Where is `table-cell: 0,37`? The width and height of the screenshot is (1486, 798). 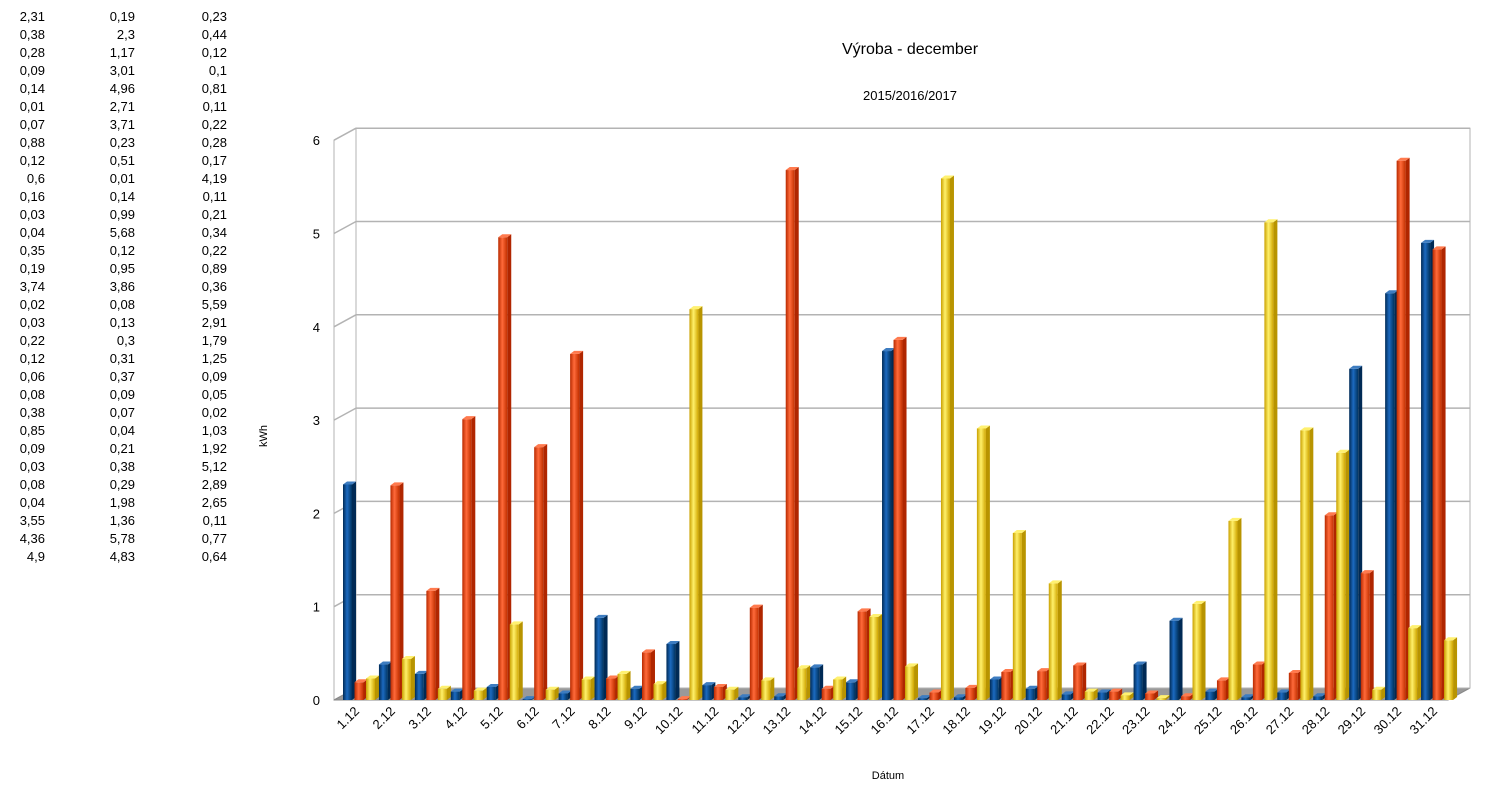
table-cell: 0,37 is located at coordinates (122, 376).